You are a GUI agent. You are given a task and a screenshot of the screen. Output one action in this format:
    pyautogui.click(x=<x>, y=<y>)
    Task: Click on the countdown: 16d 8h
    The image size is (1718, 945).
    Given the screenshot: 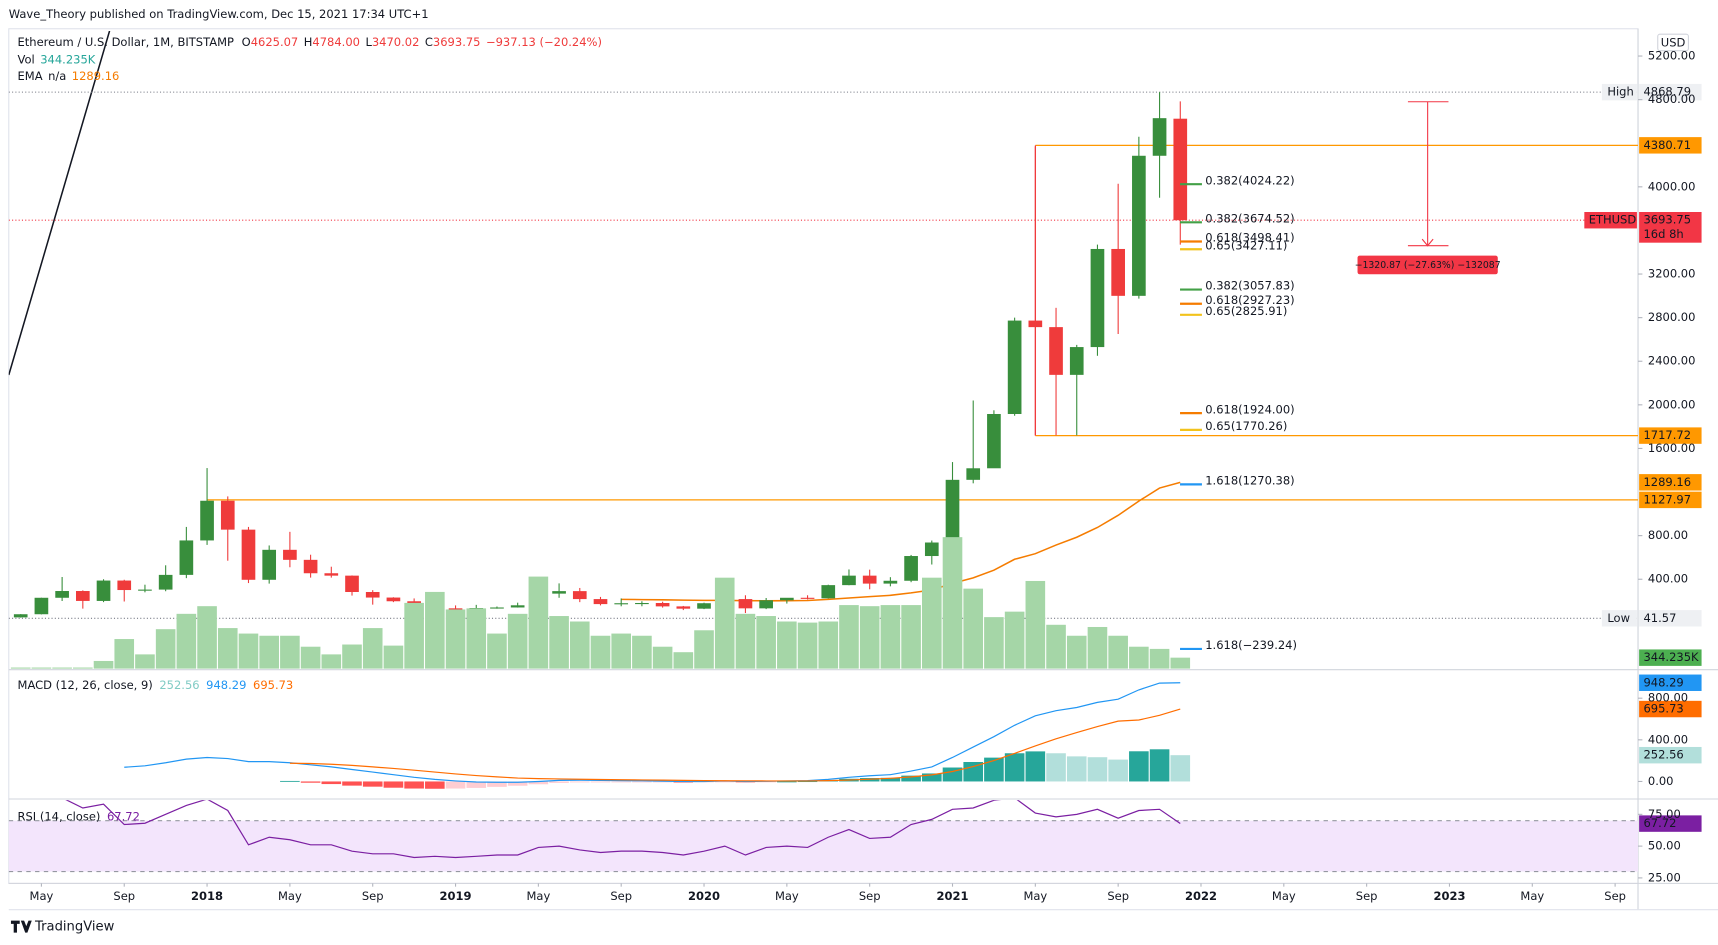 What is the action you would take?
    pyautogui.click(x=1663, y=234)
    